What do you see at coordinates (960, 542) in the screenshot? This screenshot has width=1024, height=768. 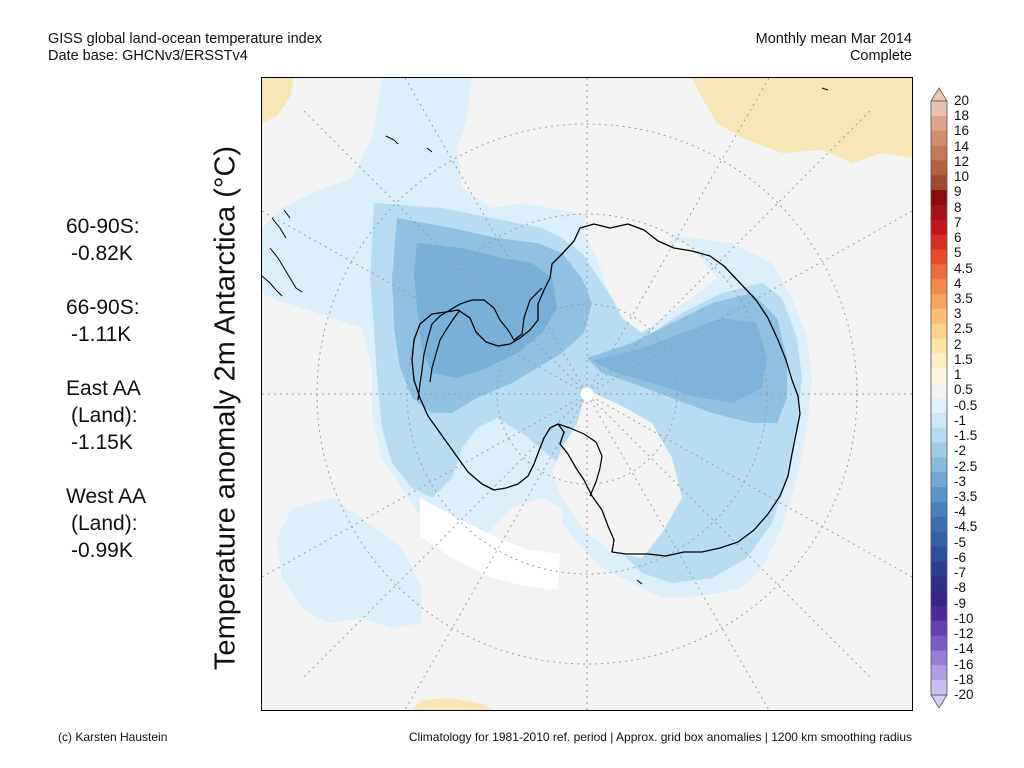 I see `colorbar-tick-label: -5` at bounding box center [960, 542].